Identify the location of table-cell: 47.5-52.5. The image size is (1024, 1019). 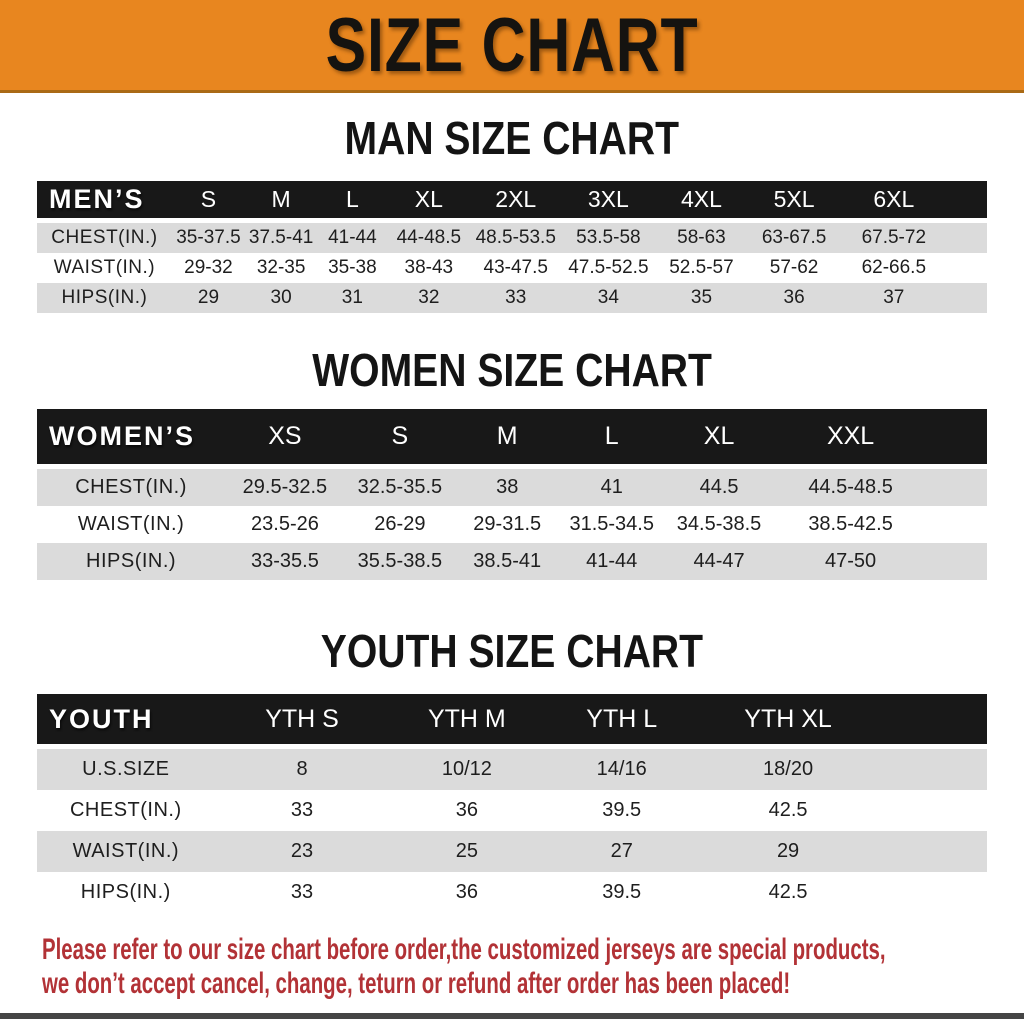
(608, 267).